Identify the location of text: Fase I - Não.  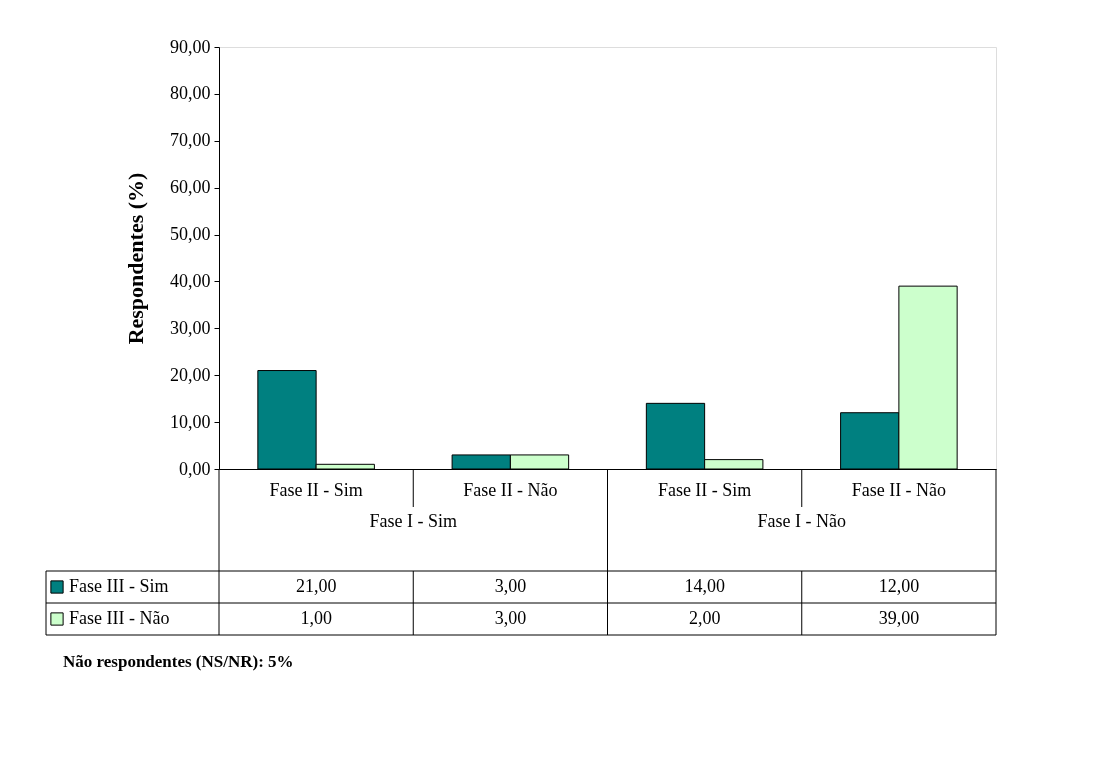
(801, 521).